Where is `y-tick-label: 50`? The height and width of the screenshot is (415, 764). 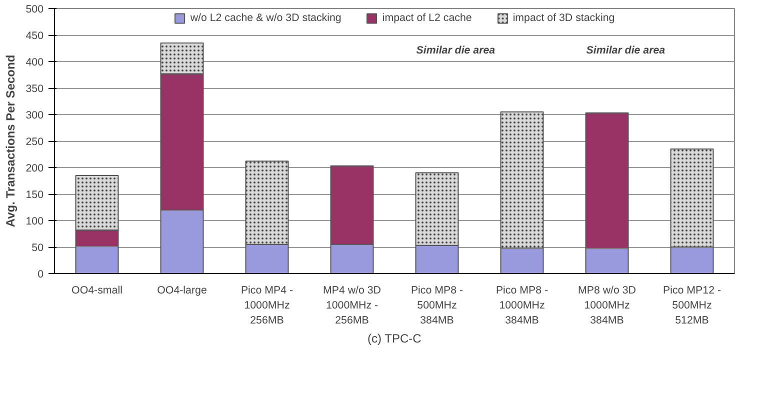
y-tick-label: 50 is located at coordinates (38, 248).